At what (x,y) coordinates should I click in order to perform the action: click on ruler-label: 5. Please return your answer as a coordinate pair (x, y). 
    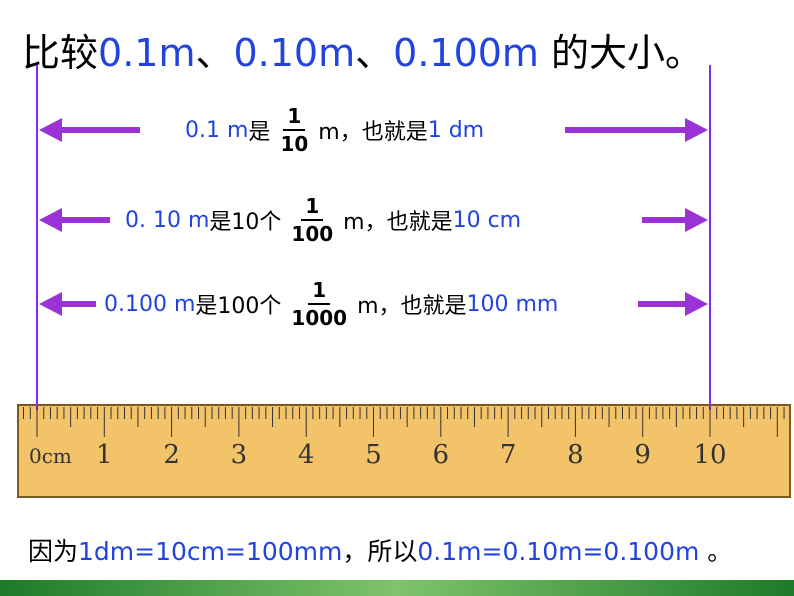
    Looking at the image, I should click on (373, 455).